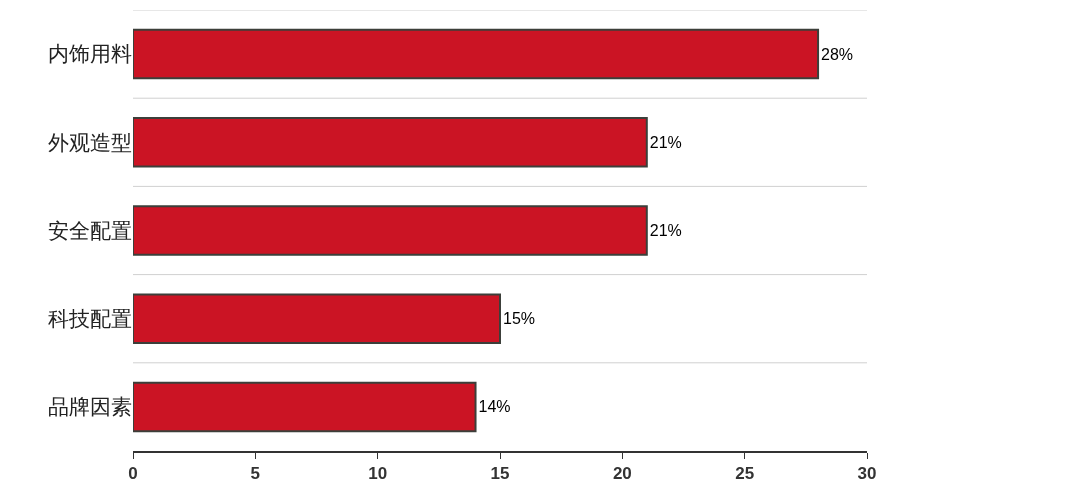  What do you see at coordinates (837, 54) in the screenshot?
I see `data-label: 28%` at bounding box center [837, 54].